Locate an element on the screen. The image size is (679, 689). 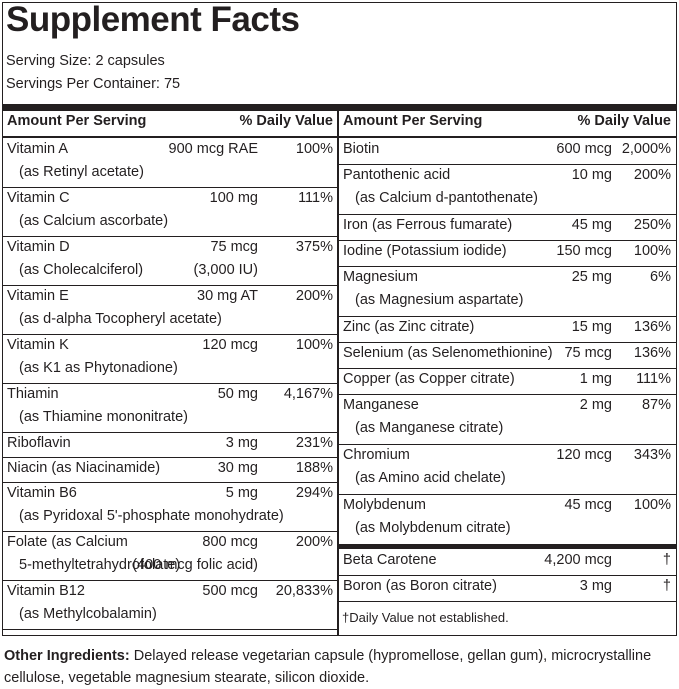
daily-value: 188% is located at coordinates (314, 468).